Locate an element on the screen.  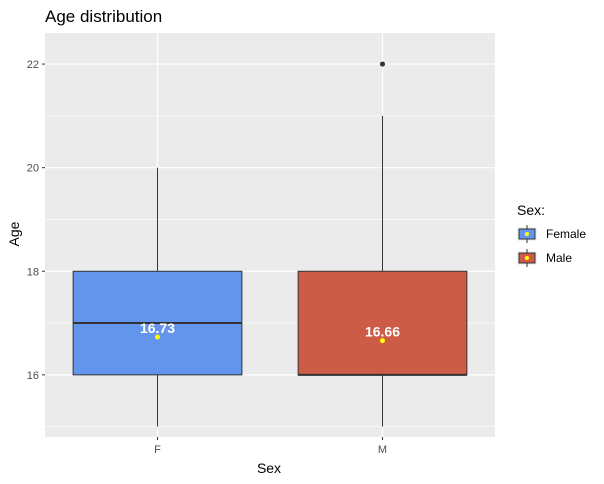
outlier-point is located at coordinates (382, 64).